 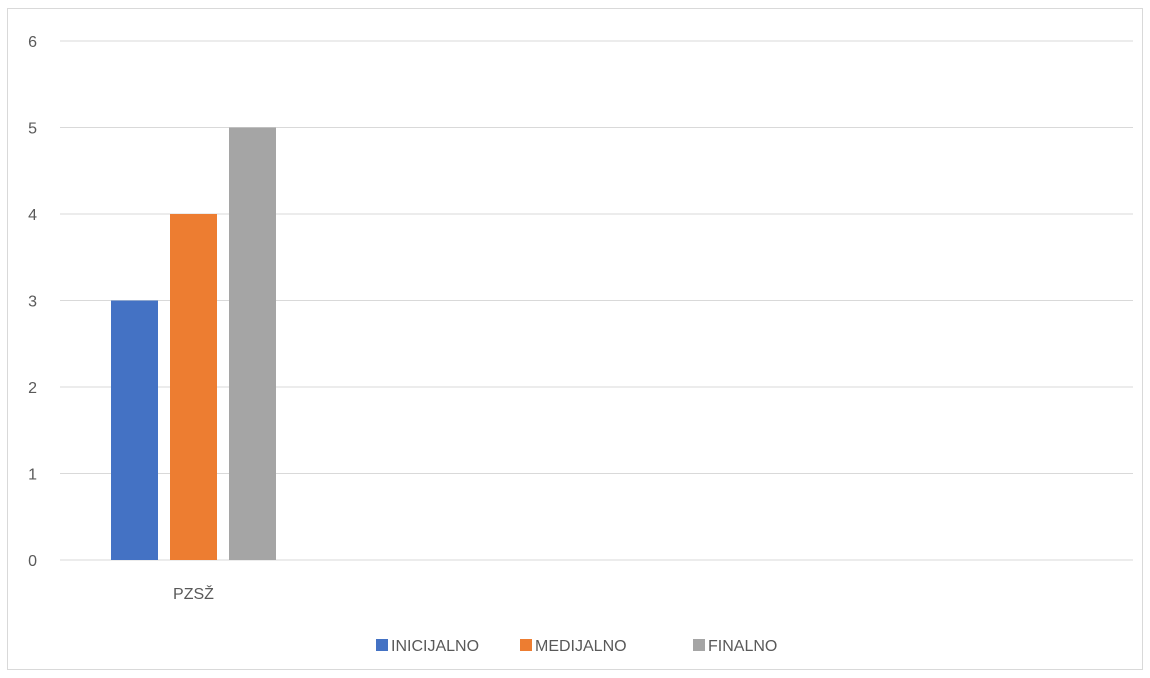 What do you see at coordinates (435, 646) in the screenshot?
I see `legend-label-inicijalno: INICIJALNO` at bounding box center [435, 646].